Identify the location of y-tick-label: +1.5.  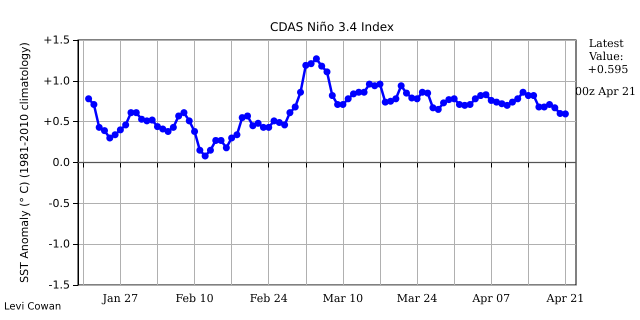
(56, 40).